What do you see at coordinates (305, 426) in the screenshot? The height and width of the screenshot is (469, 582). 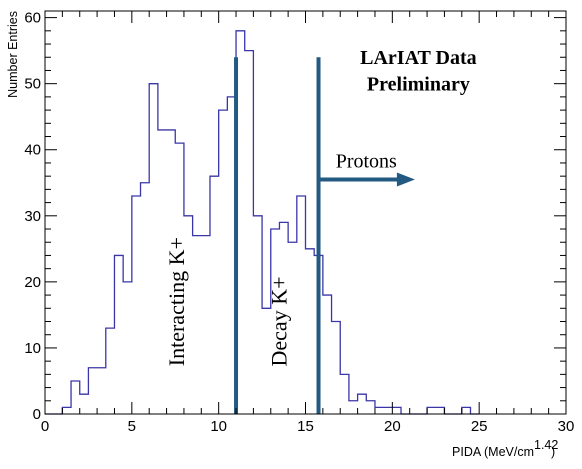 I see `x-tick-label: 15` at bounding box center [305, 426].